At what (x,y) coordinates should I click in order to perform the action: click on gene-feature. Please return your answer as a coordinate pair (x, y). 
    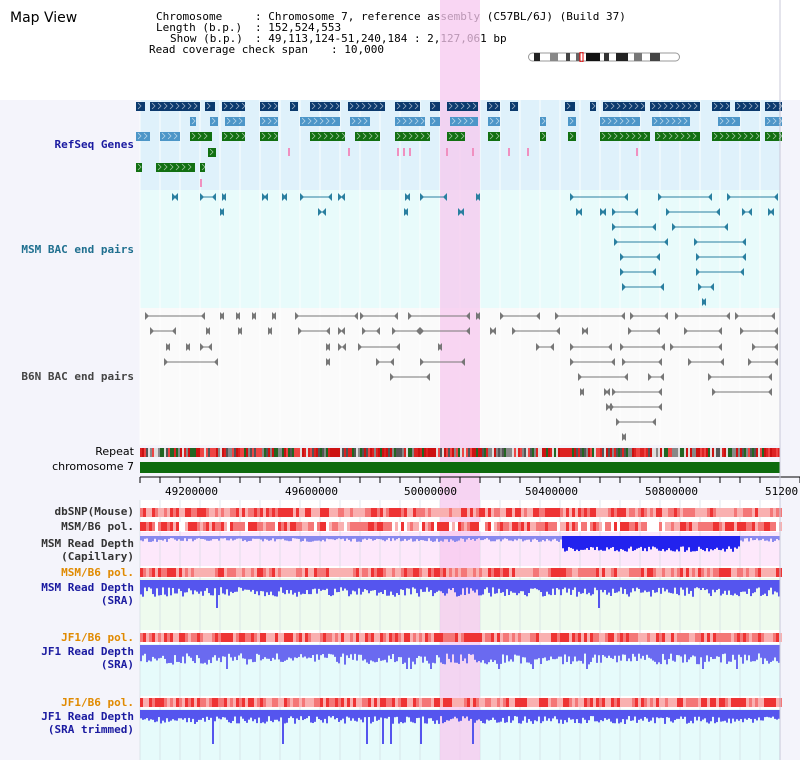
    Looking at the image, I should click on (675, 106).